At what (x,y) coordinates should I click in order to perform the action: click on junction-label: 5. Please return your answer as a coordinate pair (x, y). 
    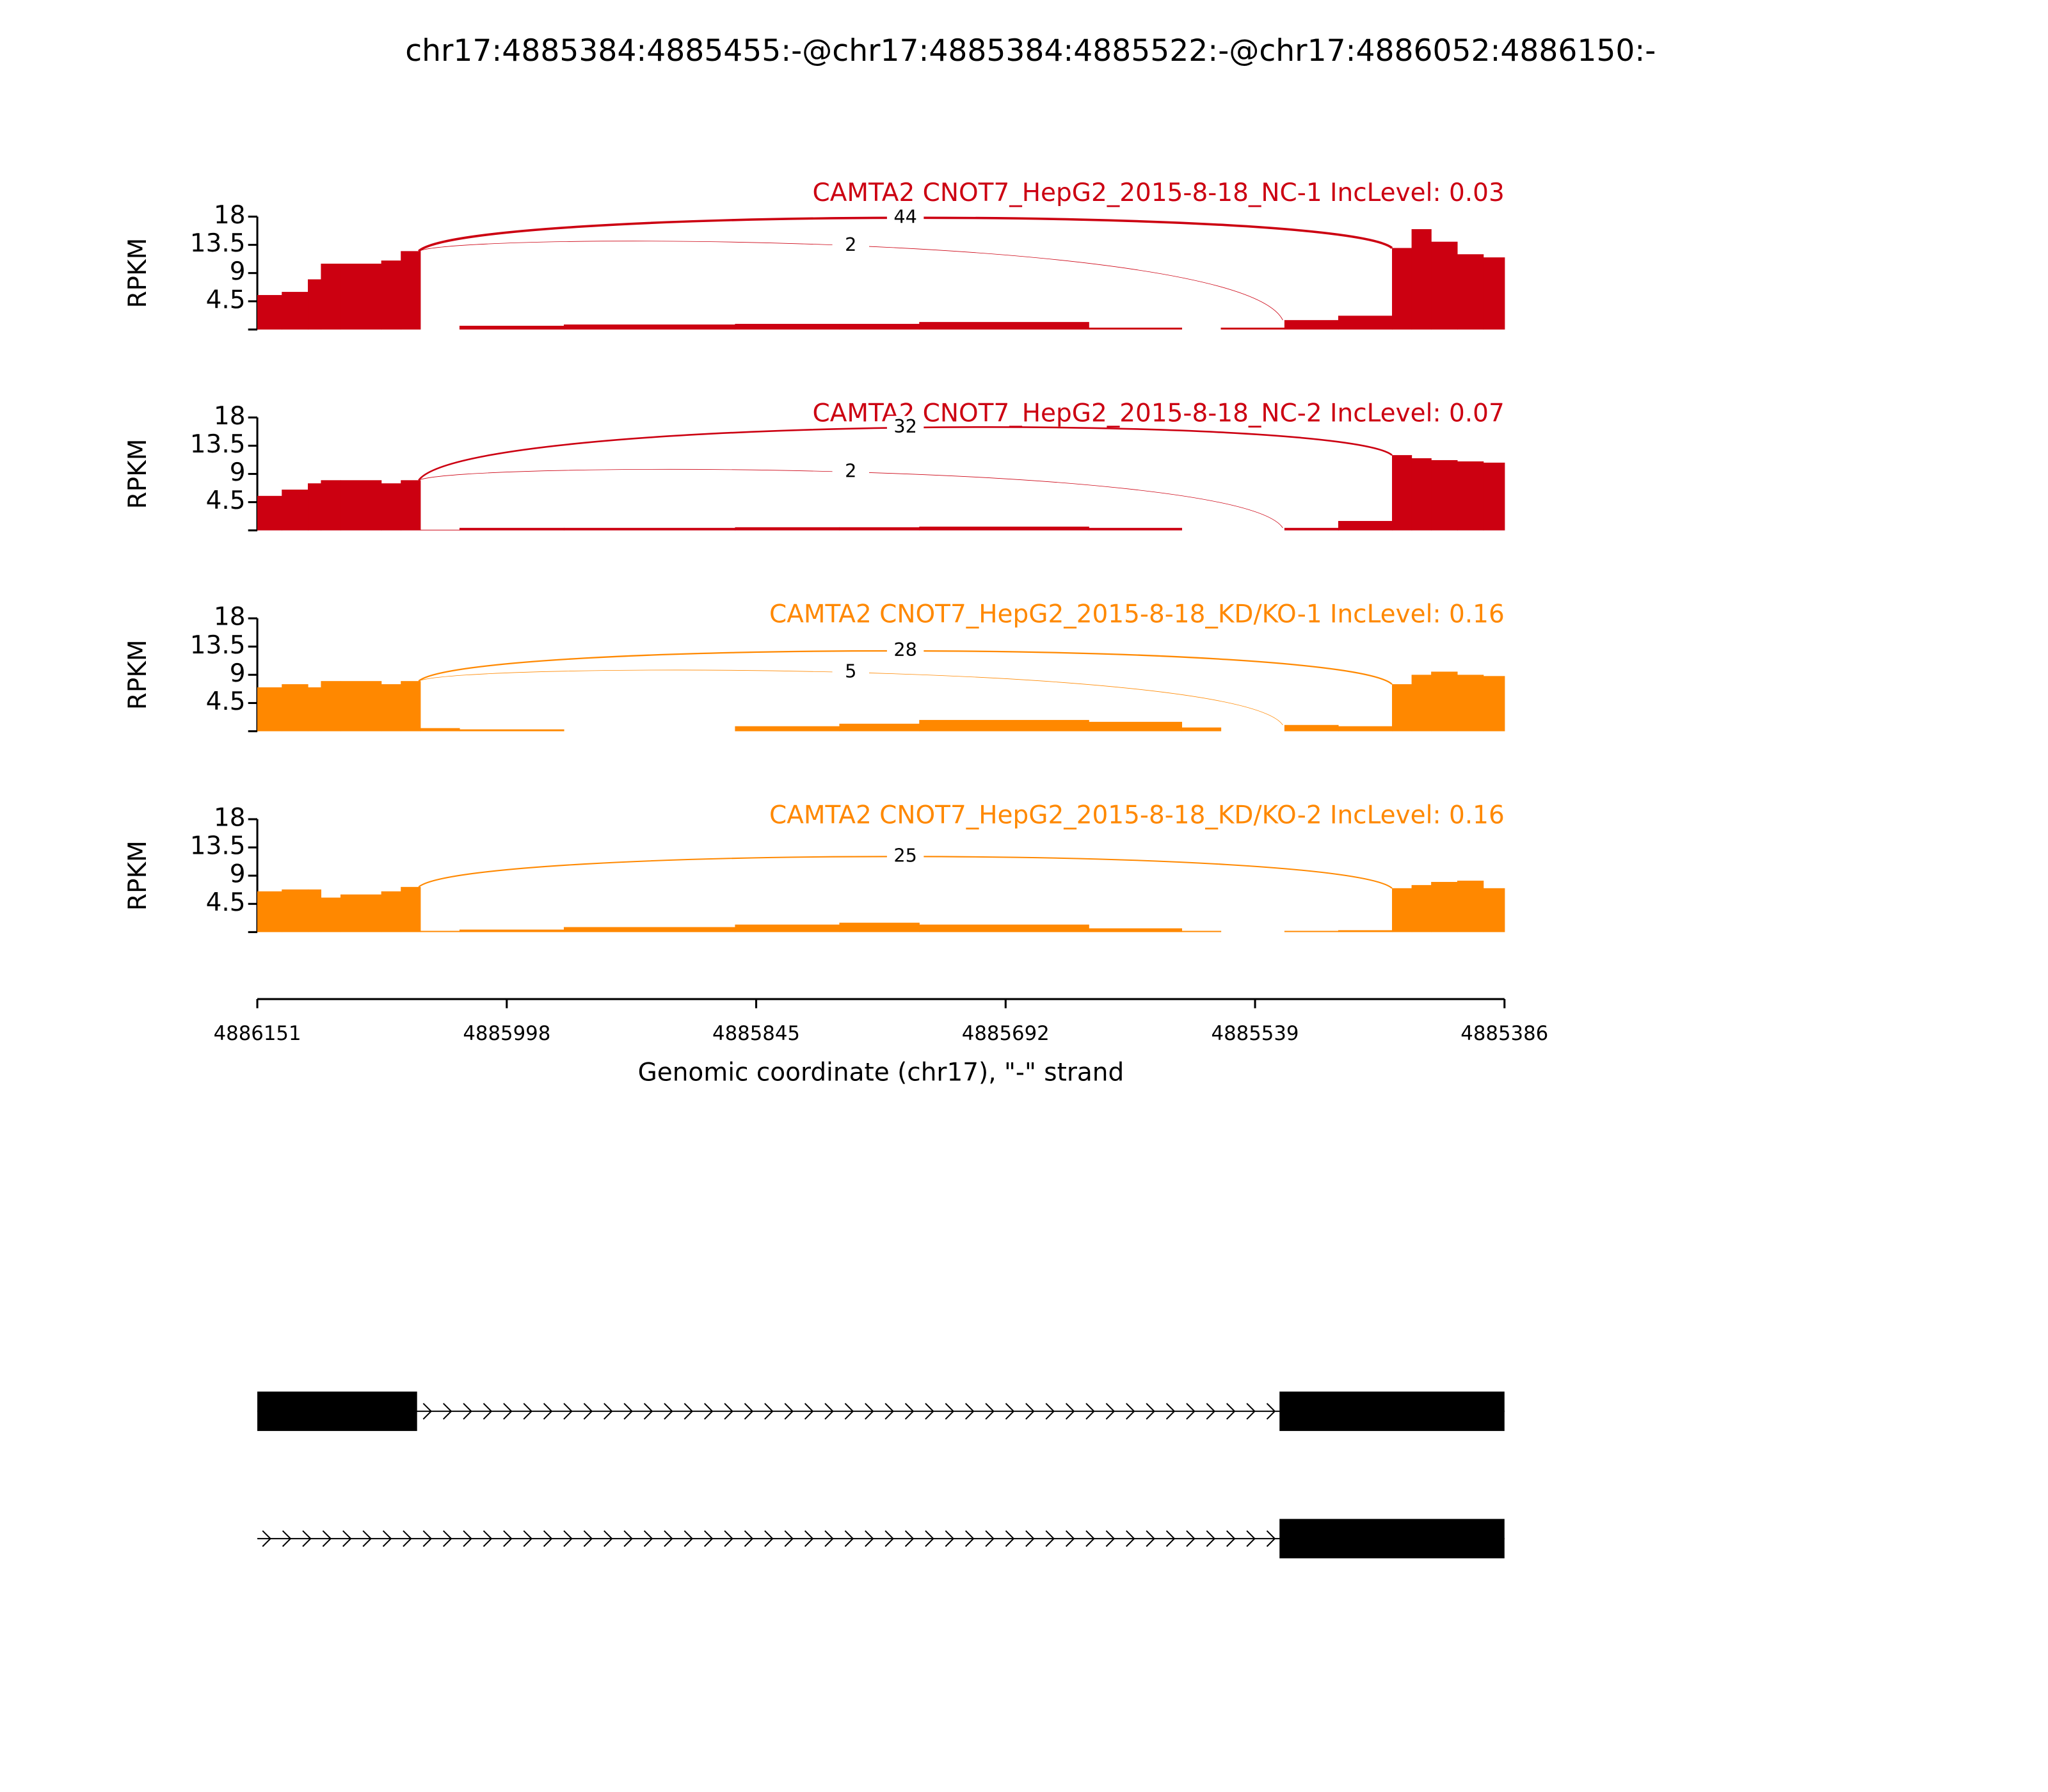
    Looking at the image, I should click on (850, 671).